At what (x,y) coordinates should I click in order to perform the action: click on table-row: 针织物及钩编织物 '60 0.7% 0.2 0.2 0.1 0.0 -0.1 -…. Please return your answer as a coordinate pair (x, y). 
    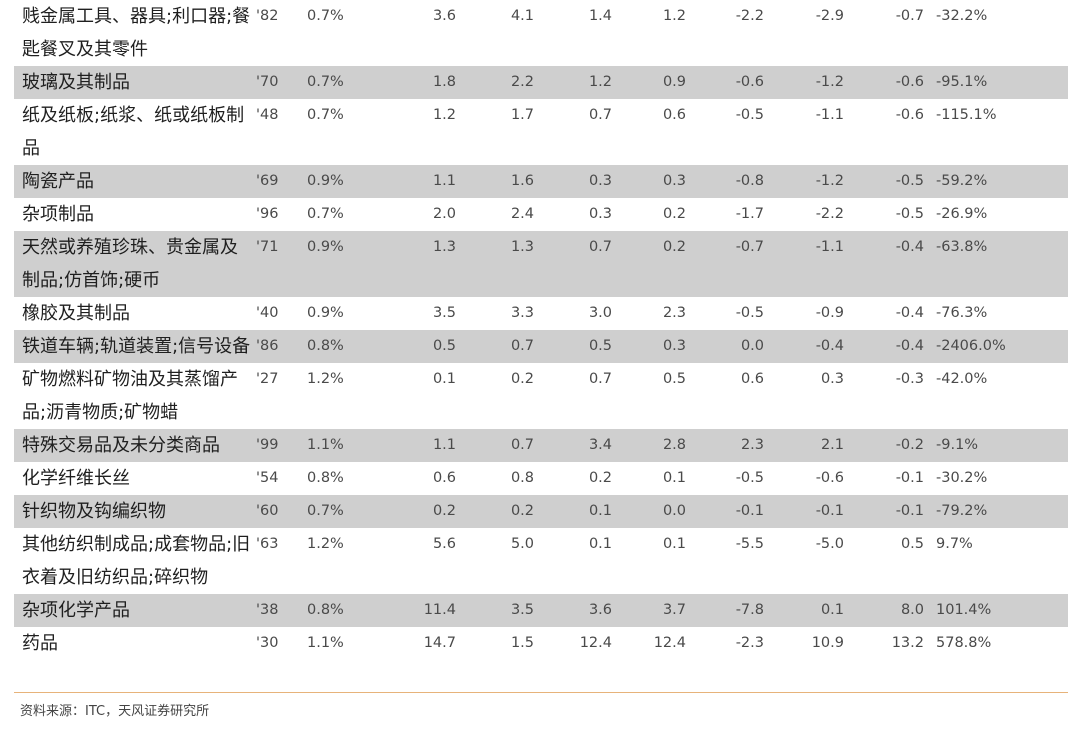
    Looking at the image, I should click on (541, 511).